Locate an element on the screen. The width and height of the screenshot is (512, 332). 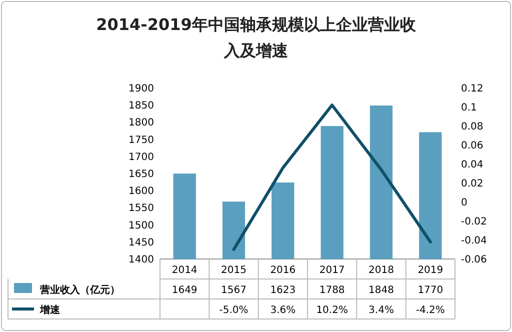
y-tick-label: 1650 is located at coordinates (141, 174).